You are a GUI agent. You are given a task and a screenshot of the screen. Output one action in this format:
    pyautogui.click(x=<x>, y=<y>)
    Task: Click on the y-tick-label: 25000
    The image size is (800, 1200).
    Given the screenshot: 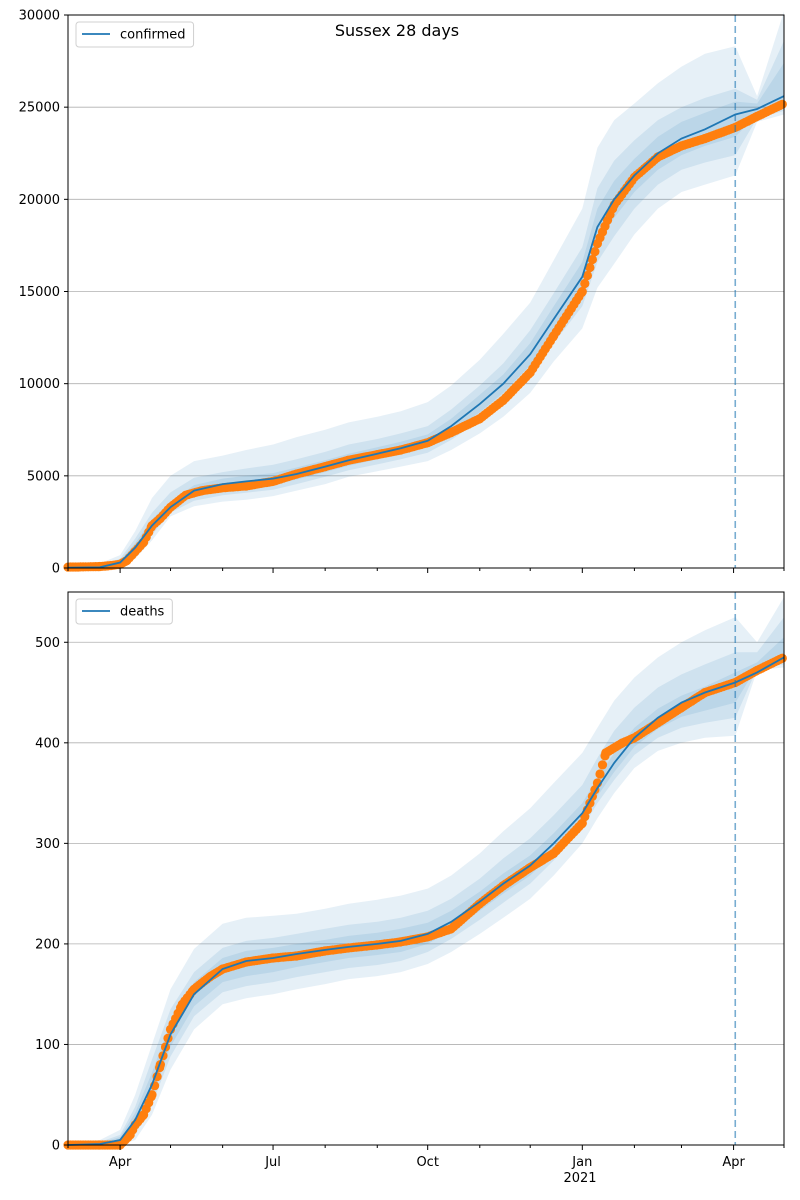 What is the action you would take?
    pyautogui.click(x=39, y=108)
    